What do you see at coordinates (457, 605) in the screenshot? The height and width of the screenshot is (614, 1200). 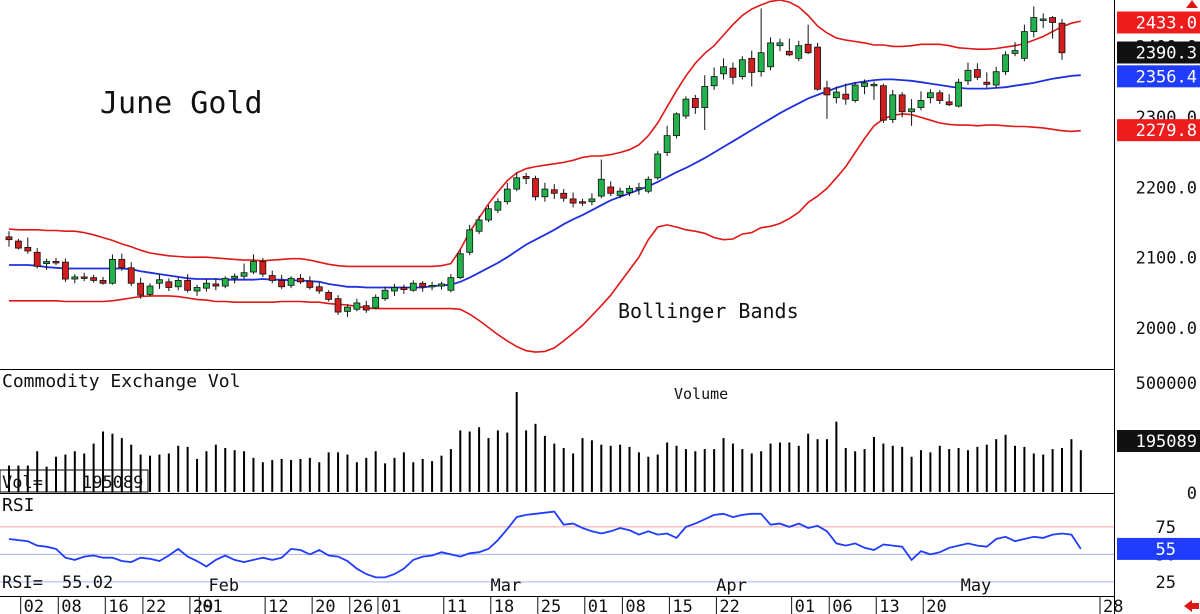 I see `date-tick-label: 11` at bounding box center [457, 605].